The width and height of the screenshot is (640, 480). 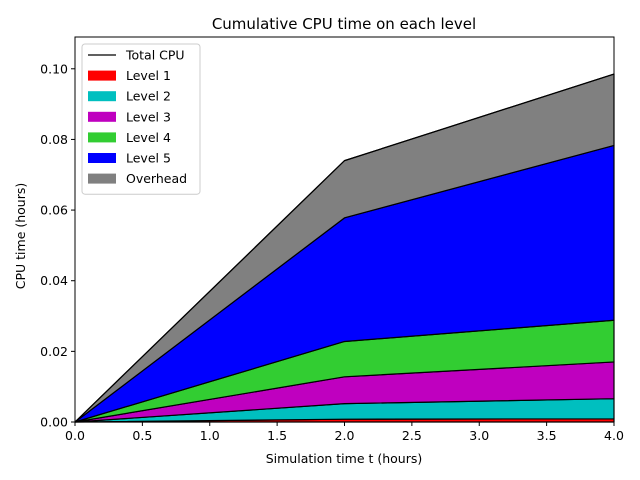 I want to click on x-tick-label: 3.0, so click(x=479, y=435).